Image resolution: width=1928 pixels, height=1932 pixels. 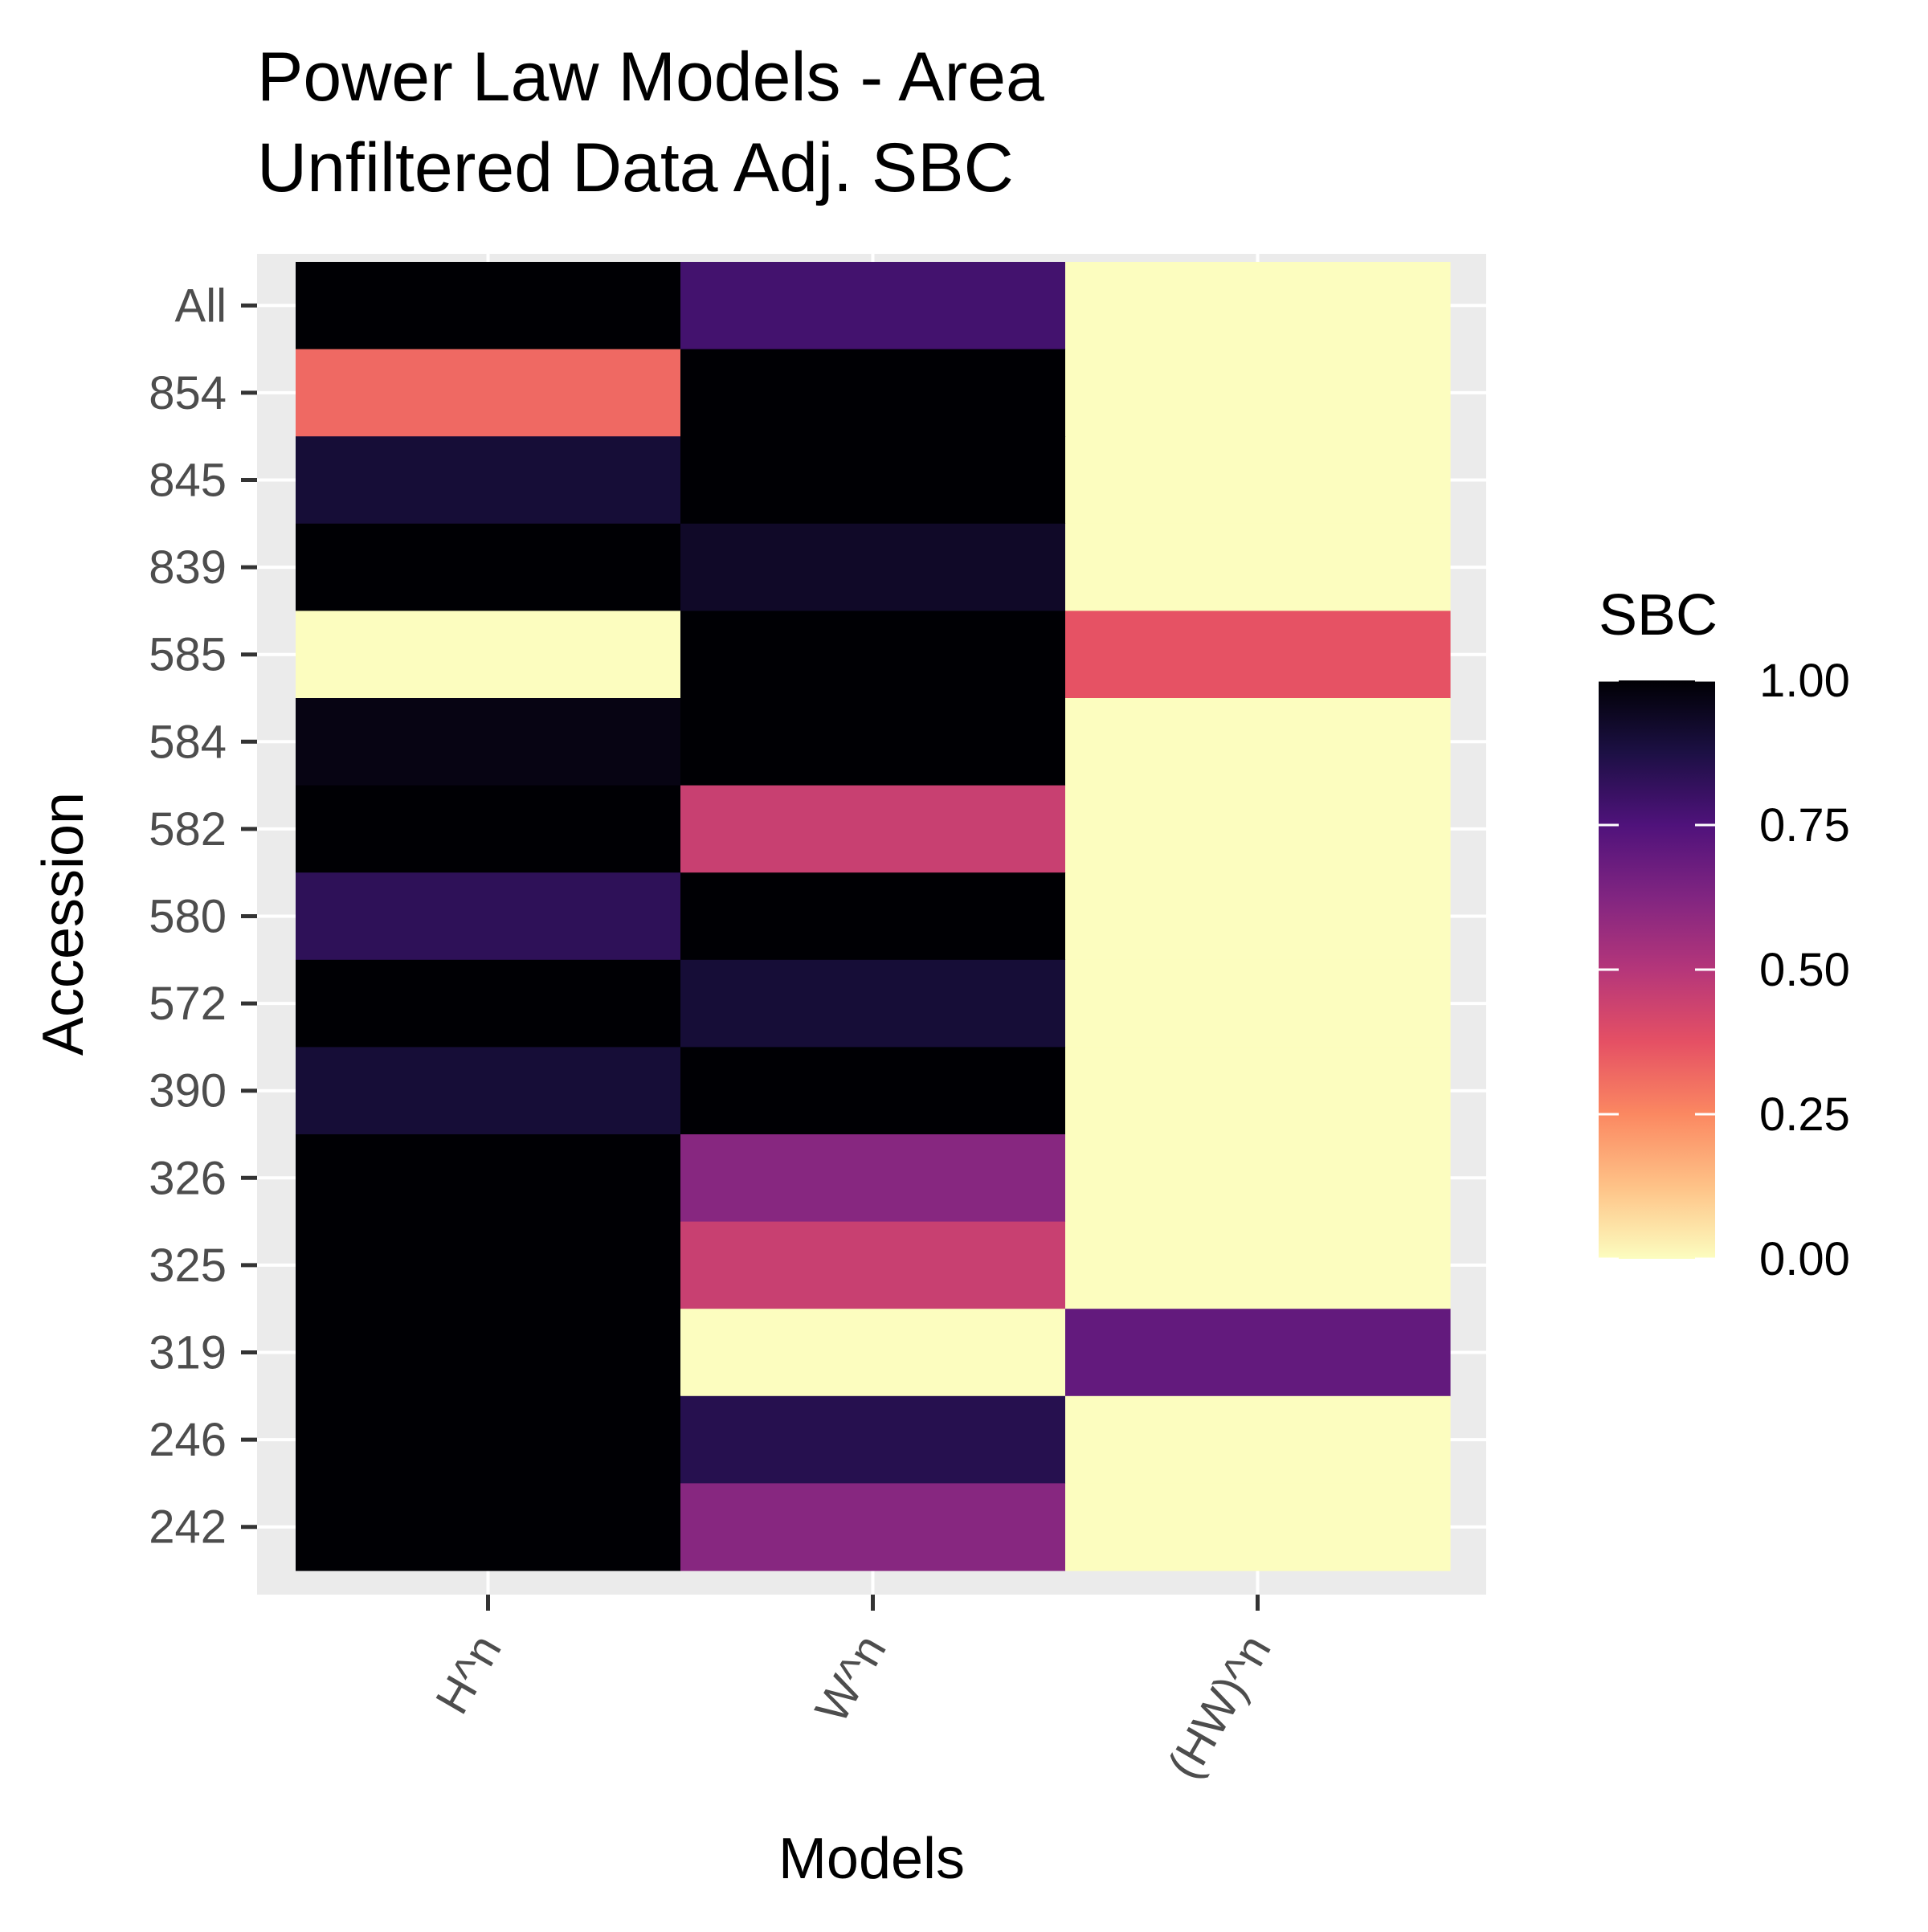 What do you see at coordinates (188, 742) in the screenshot?
I see `y-tick-label: 584` at bounding box center [188, 742].